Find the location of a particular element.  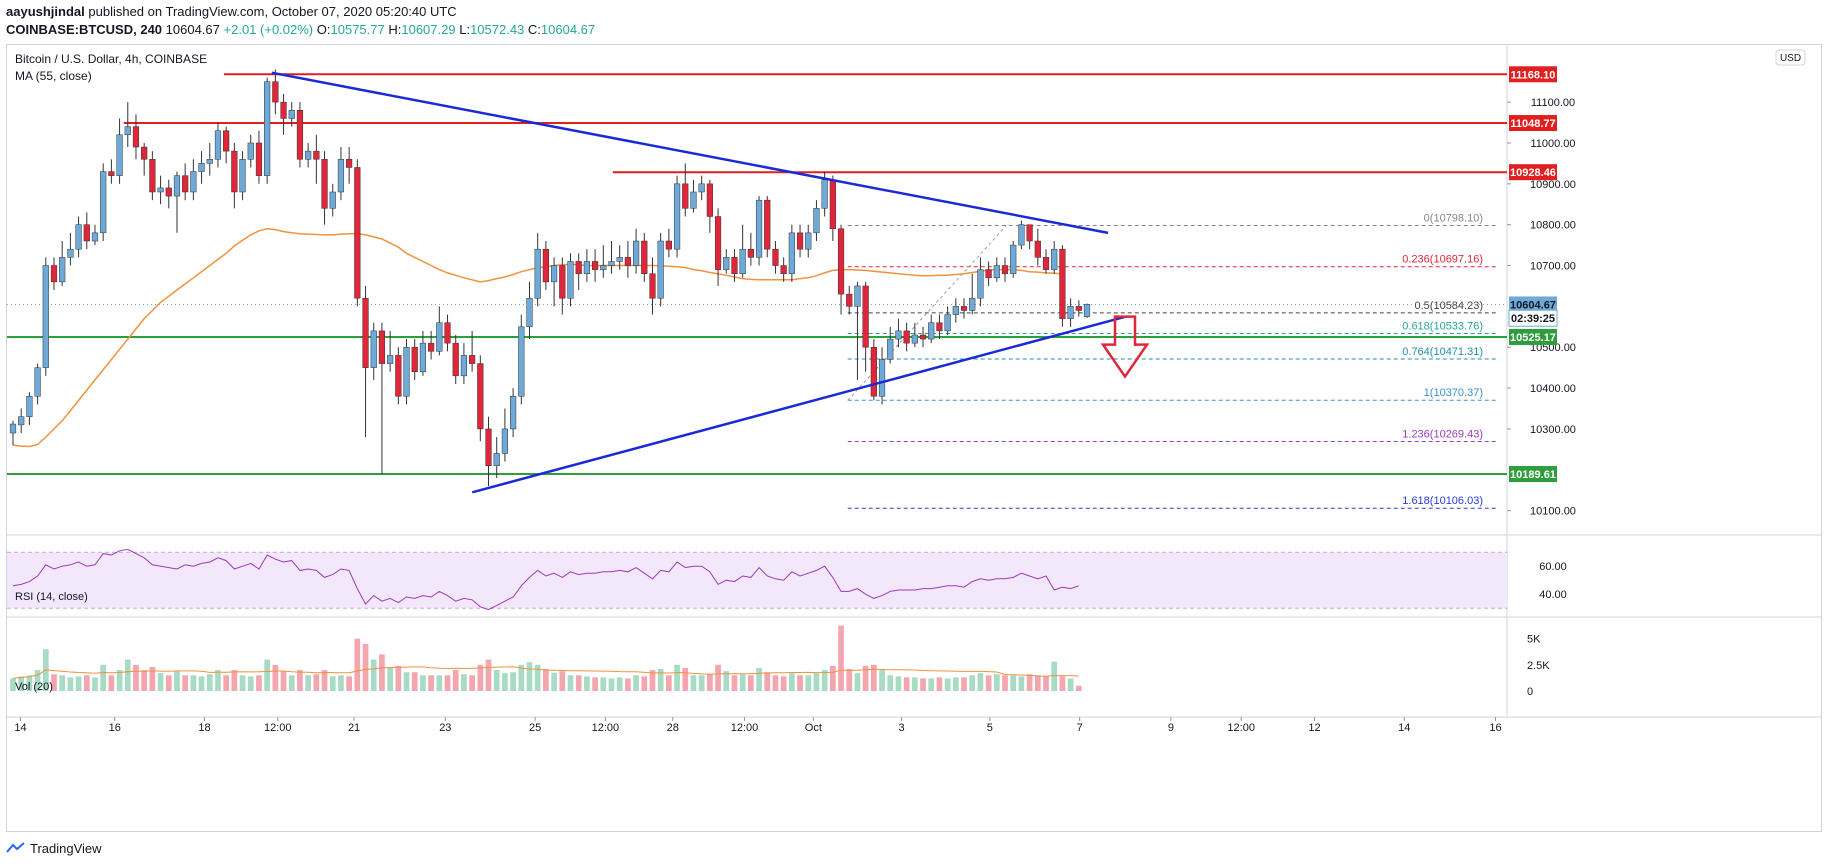

x-tick-label: 12:00 is located at coordinates (1241, 728).